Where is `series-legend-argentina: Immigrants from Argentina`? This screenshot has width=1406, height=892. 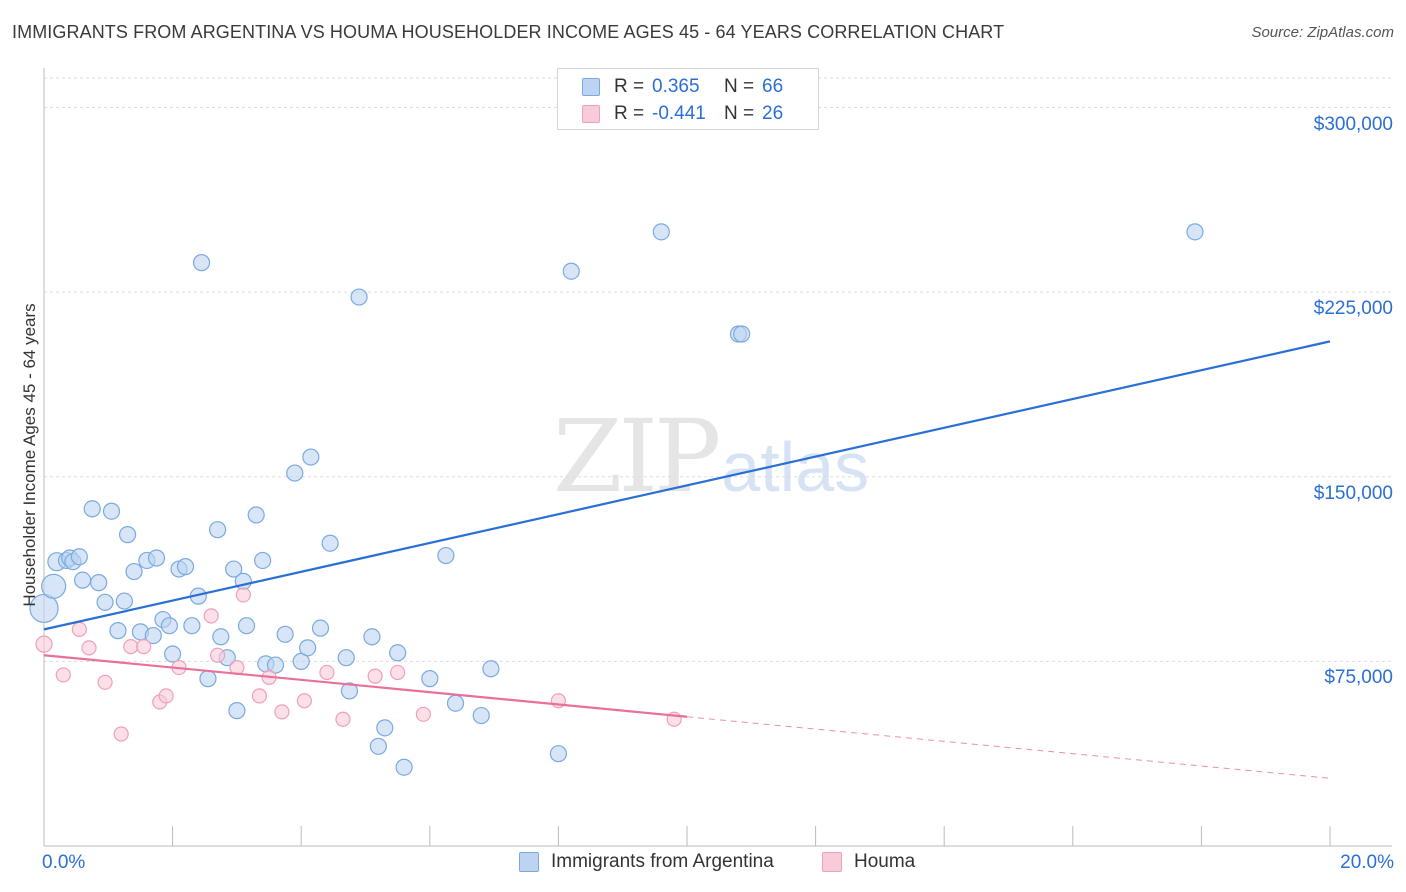
series-legend-argentina: Immigrants from Argentina is located at coordinates (646, 862).